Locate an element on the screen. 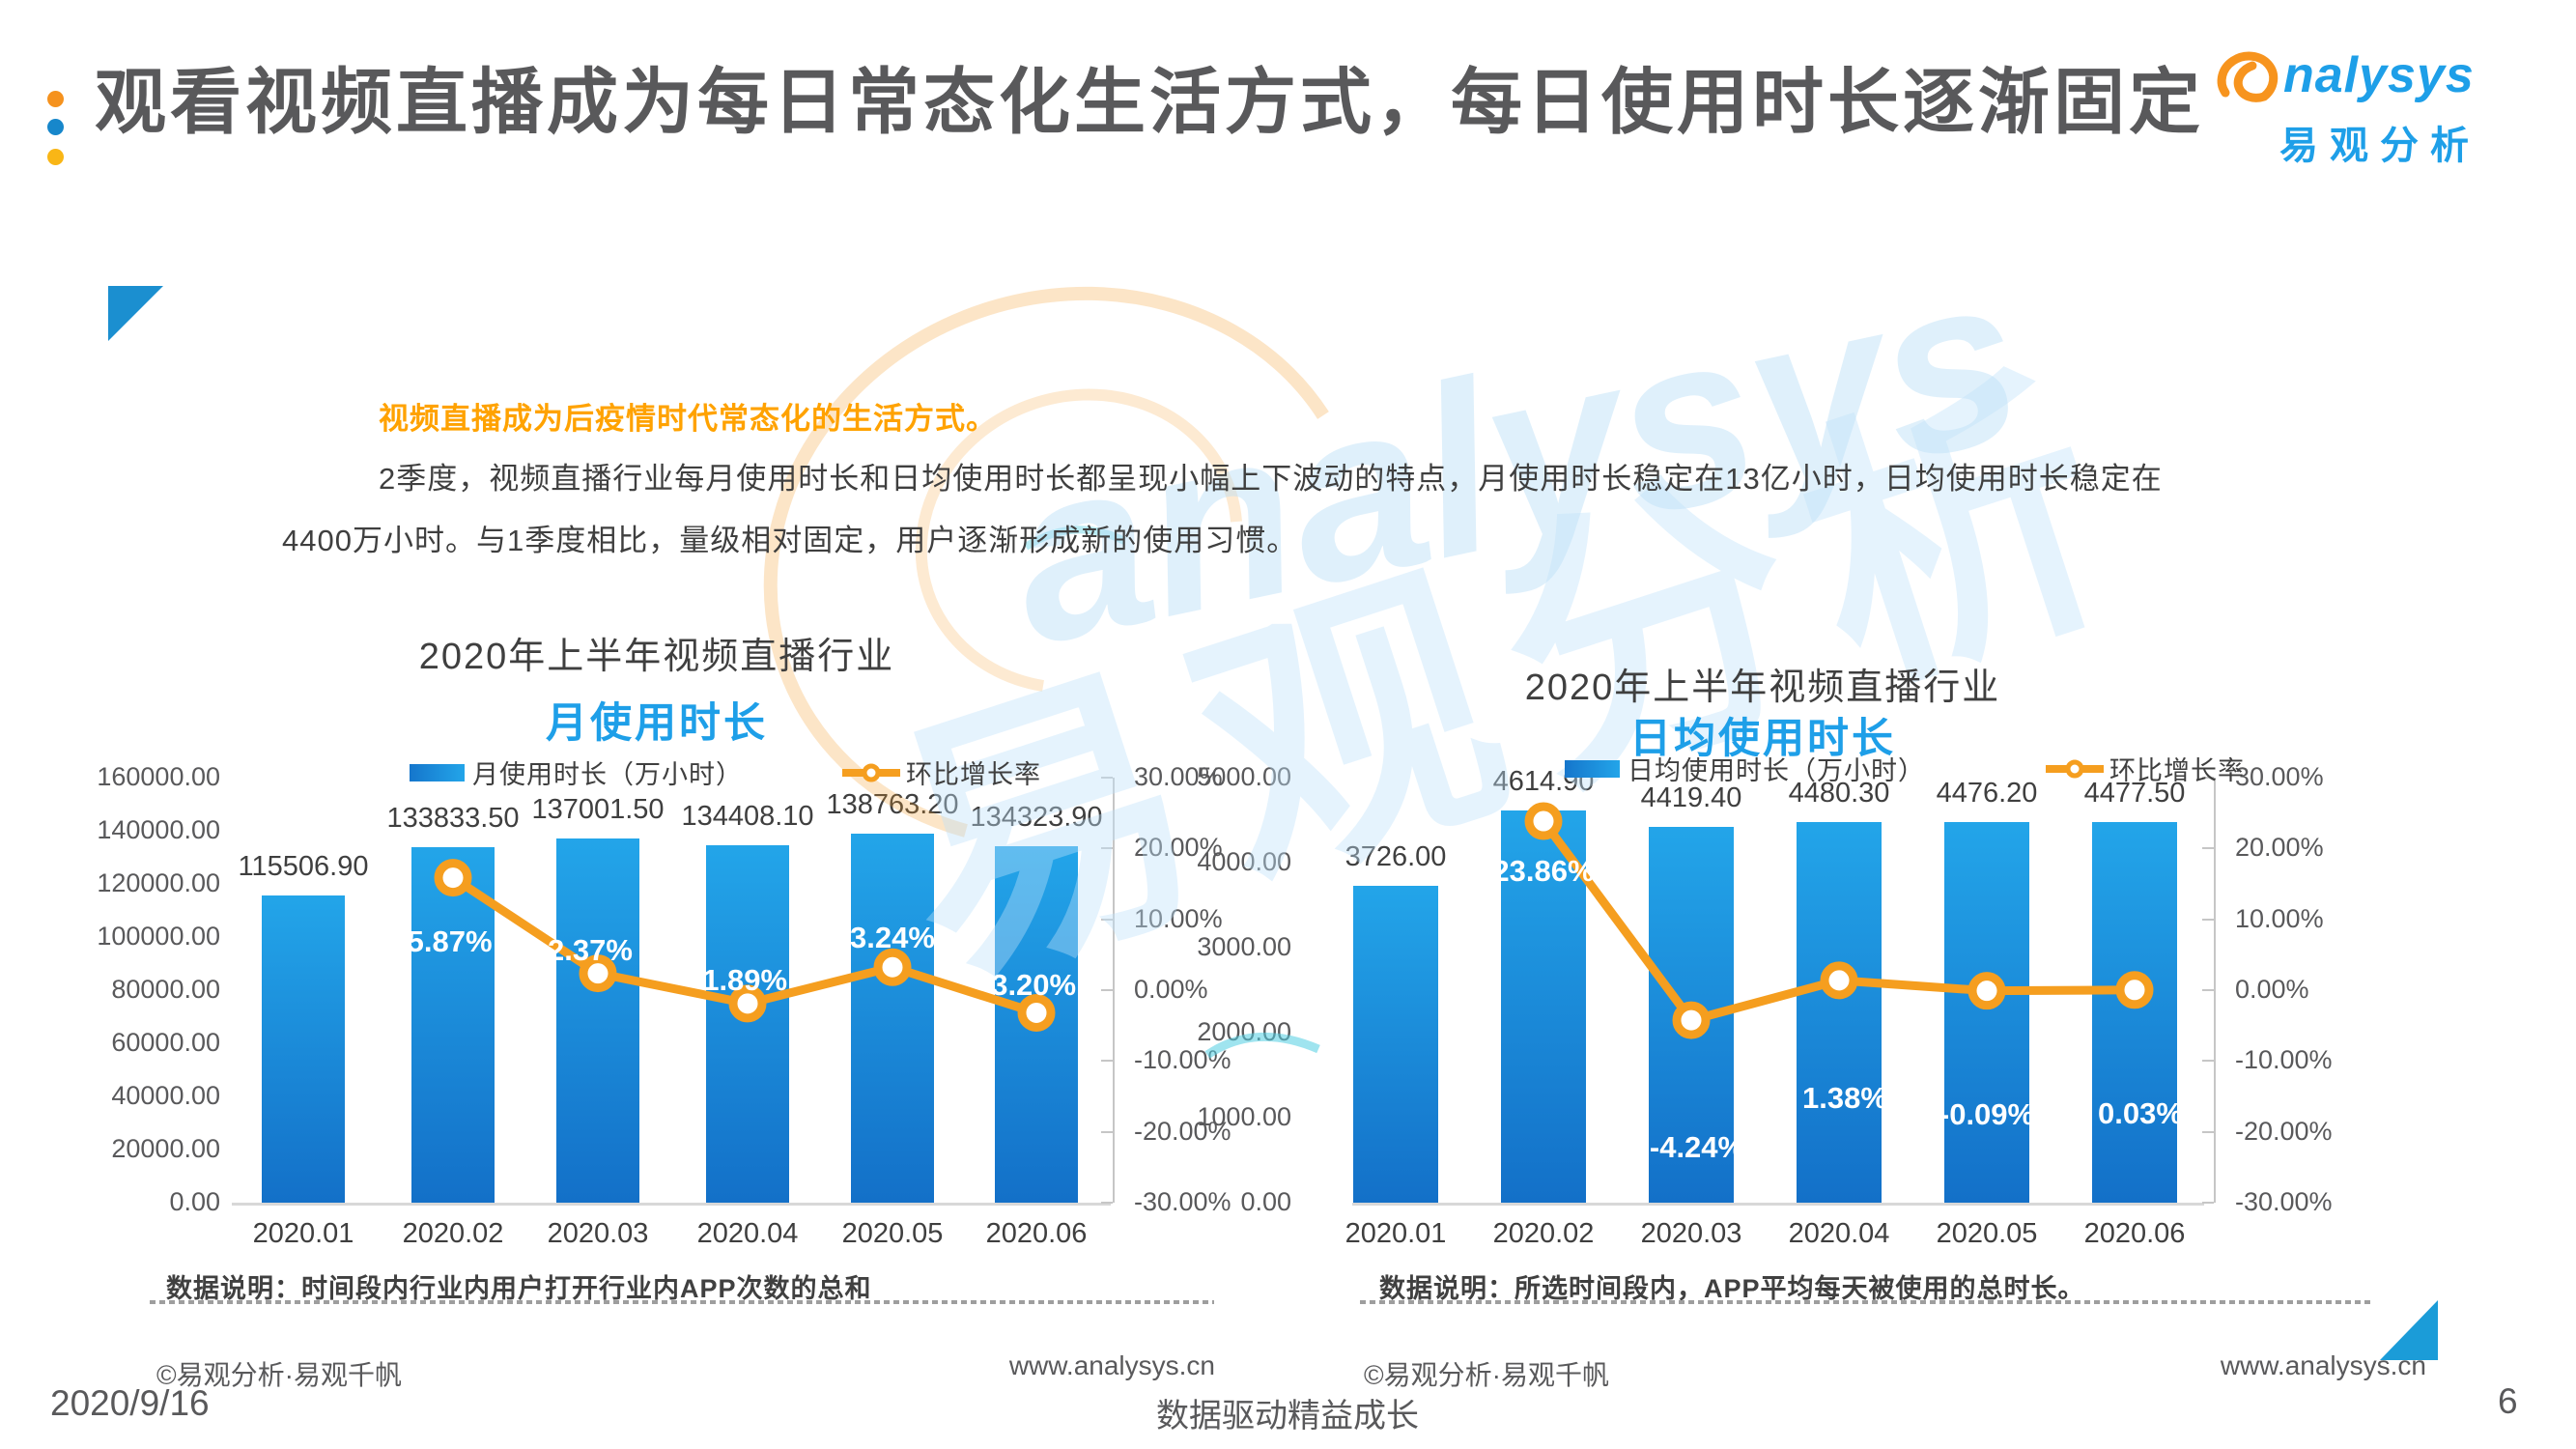  right-chart-legend-line: 环比增长率 is located at coordinates (2145, 768).